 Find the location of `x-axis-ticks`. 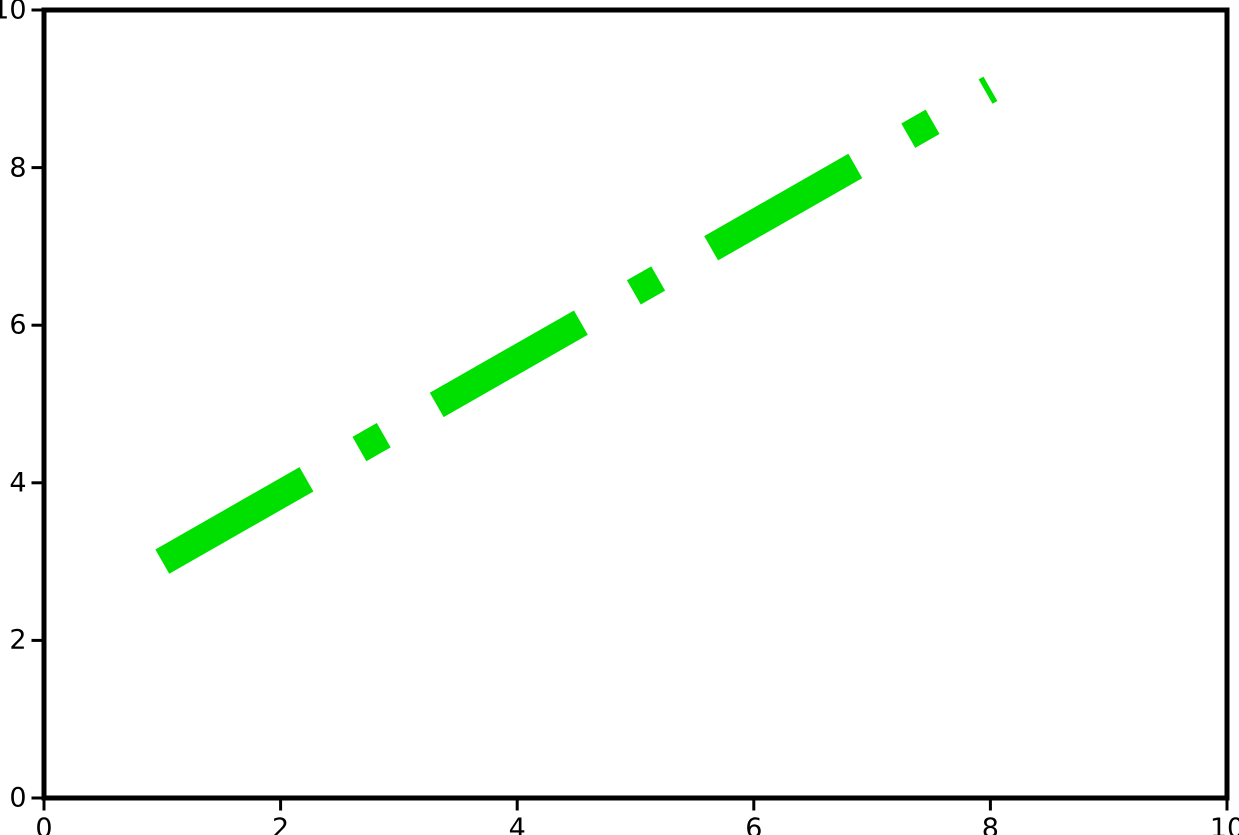

x-axis-ticks is located at coordinates (635, 805).